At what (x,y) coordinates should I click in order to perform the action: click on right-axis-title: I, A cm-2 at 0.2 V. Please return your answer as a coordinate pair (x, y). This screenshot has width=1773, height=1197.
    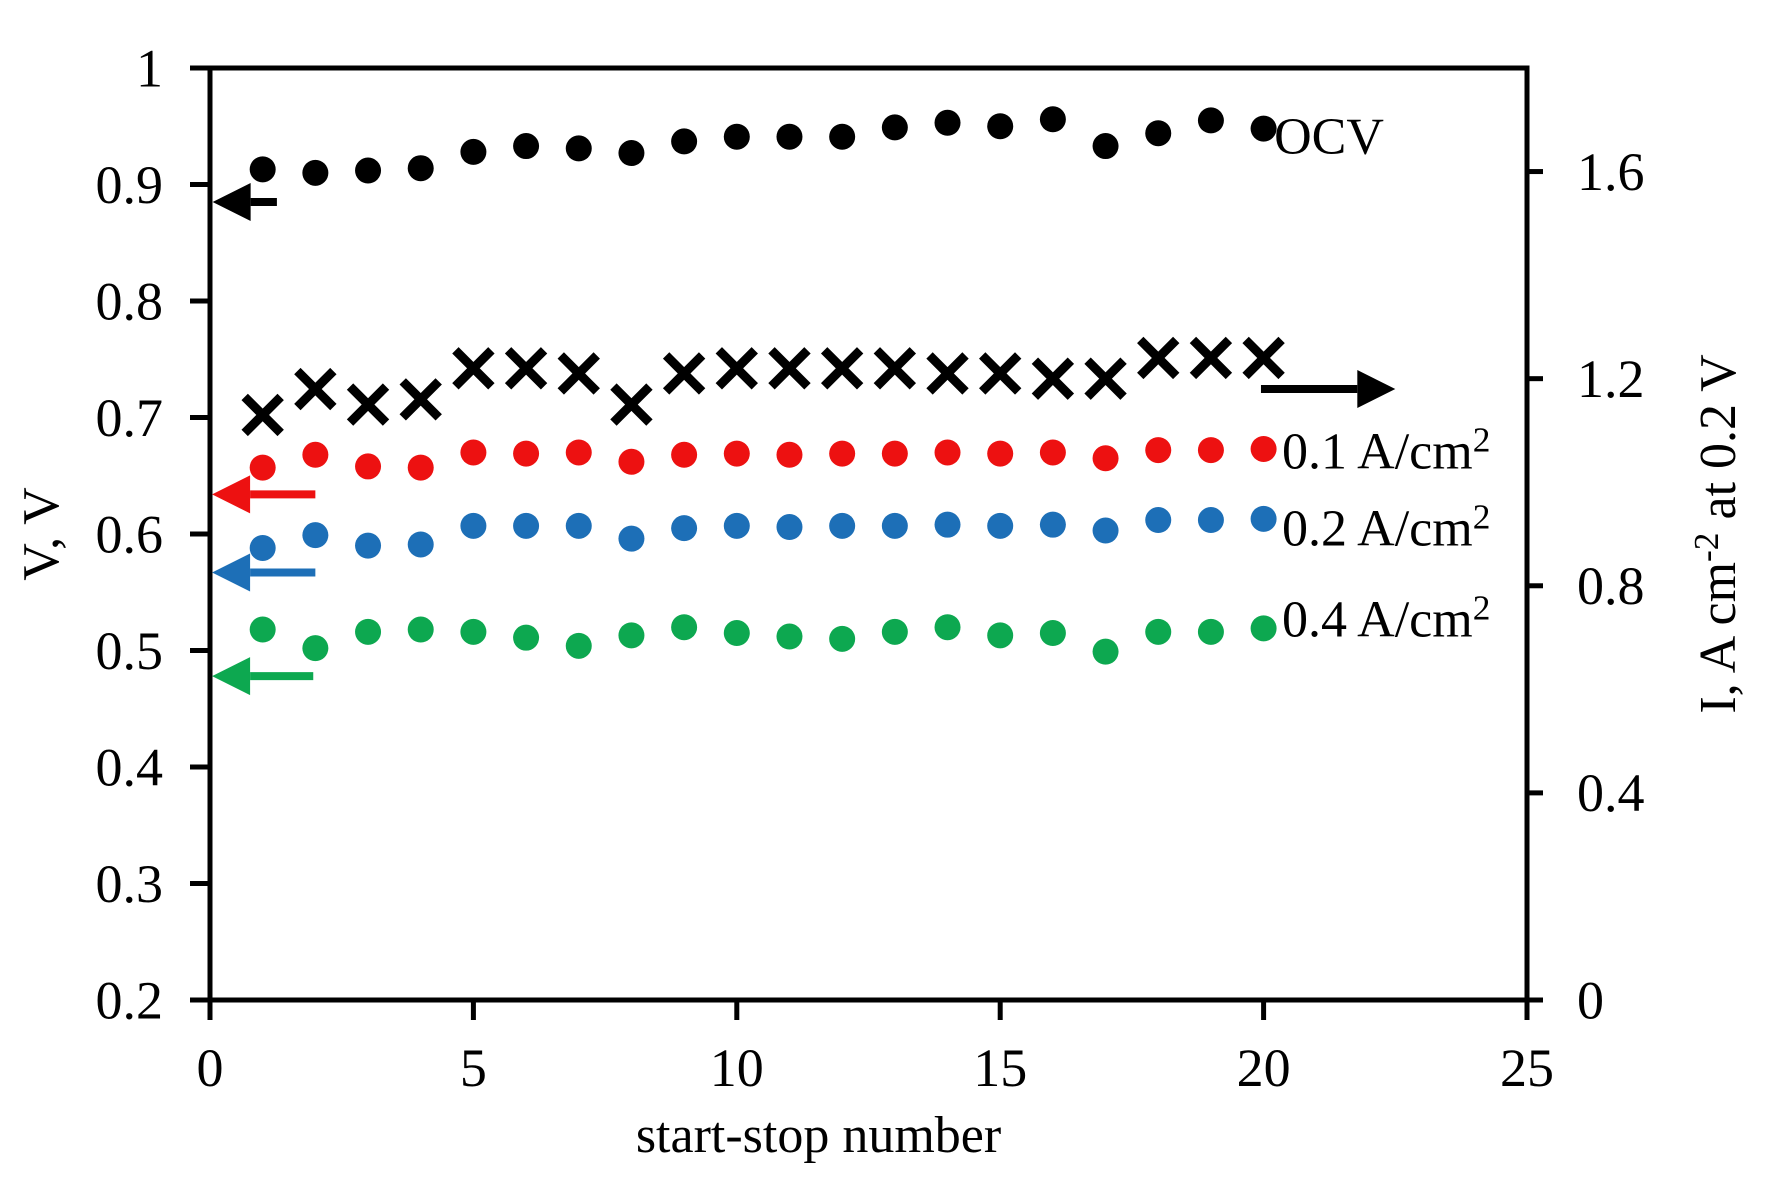
    Looking at the image, I should click on (1716, 533).